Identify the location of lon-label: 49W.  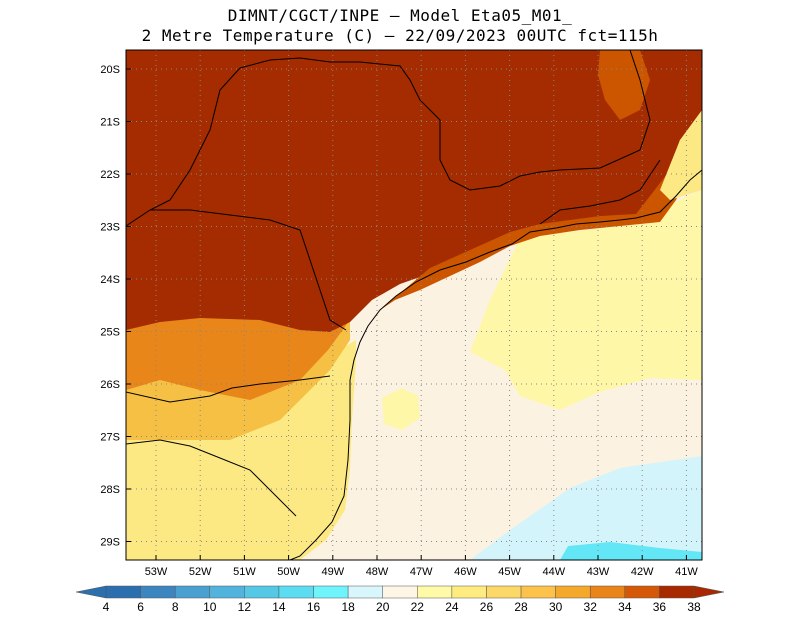
(332, 572).